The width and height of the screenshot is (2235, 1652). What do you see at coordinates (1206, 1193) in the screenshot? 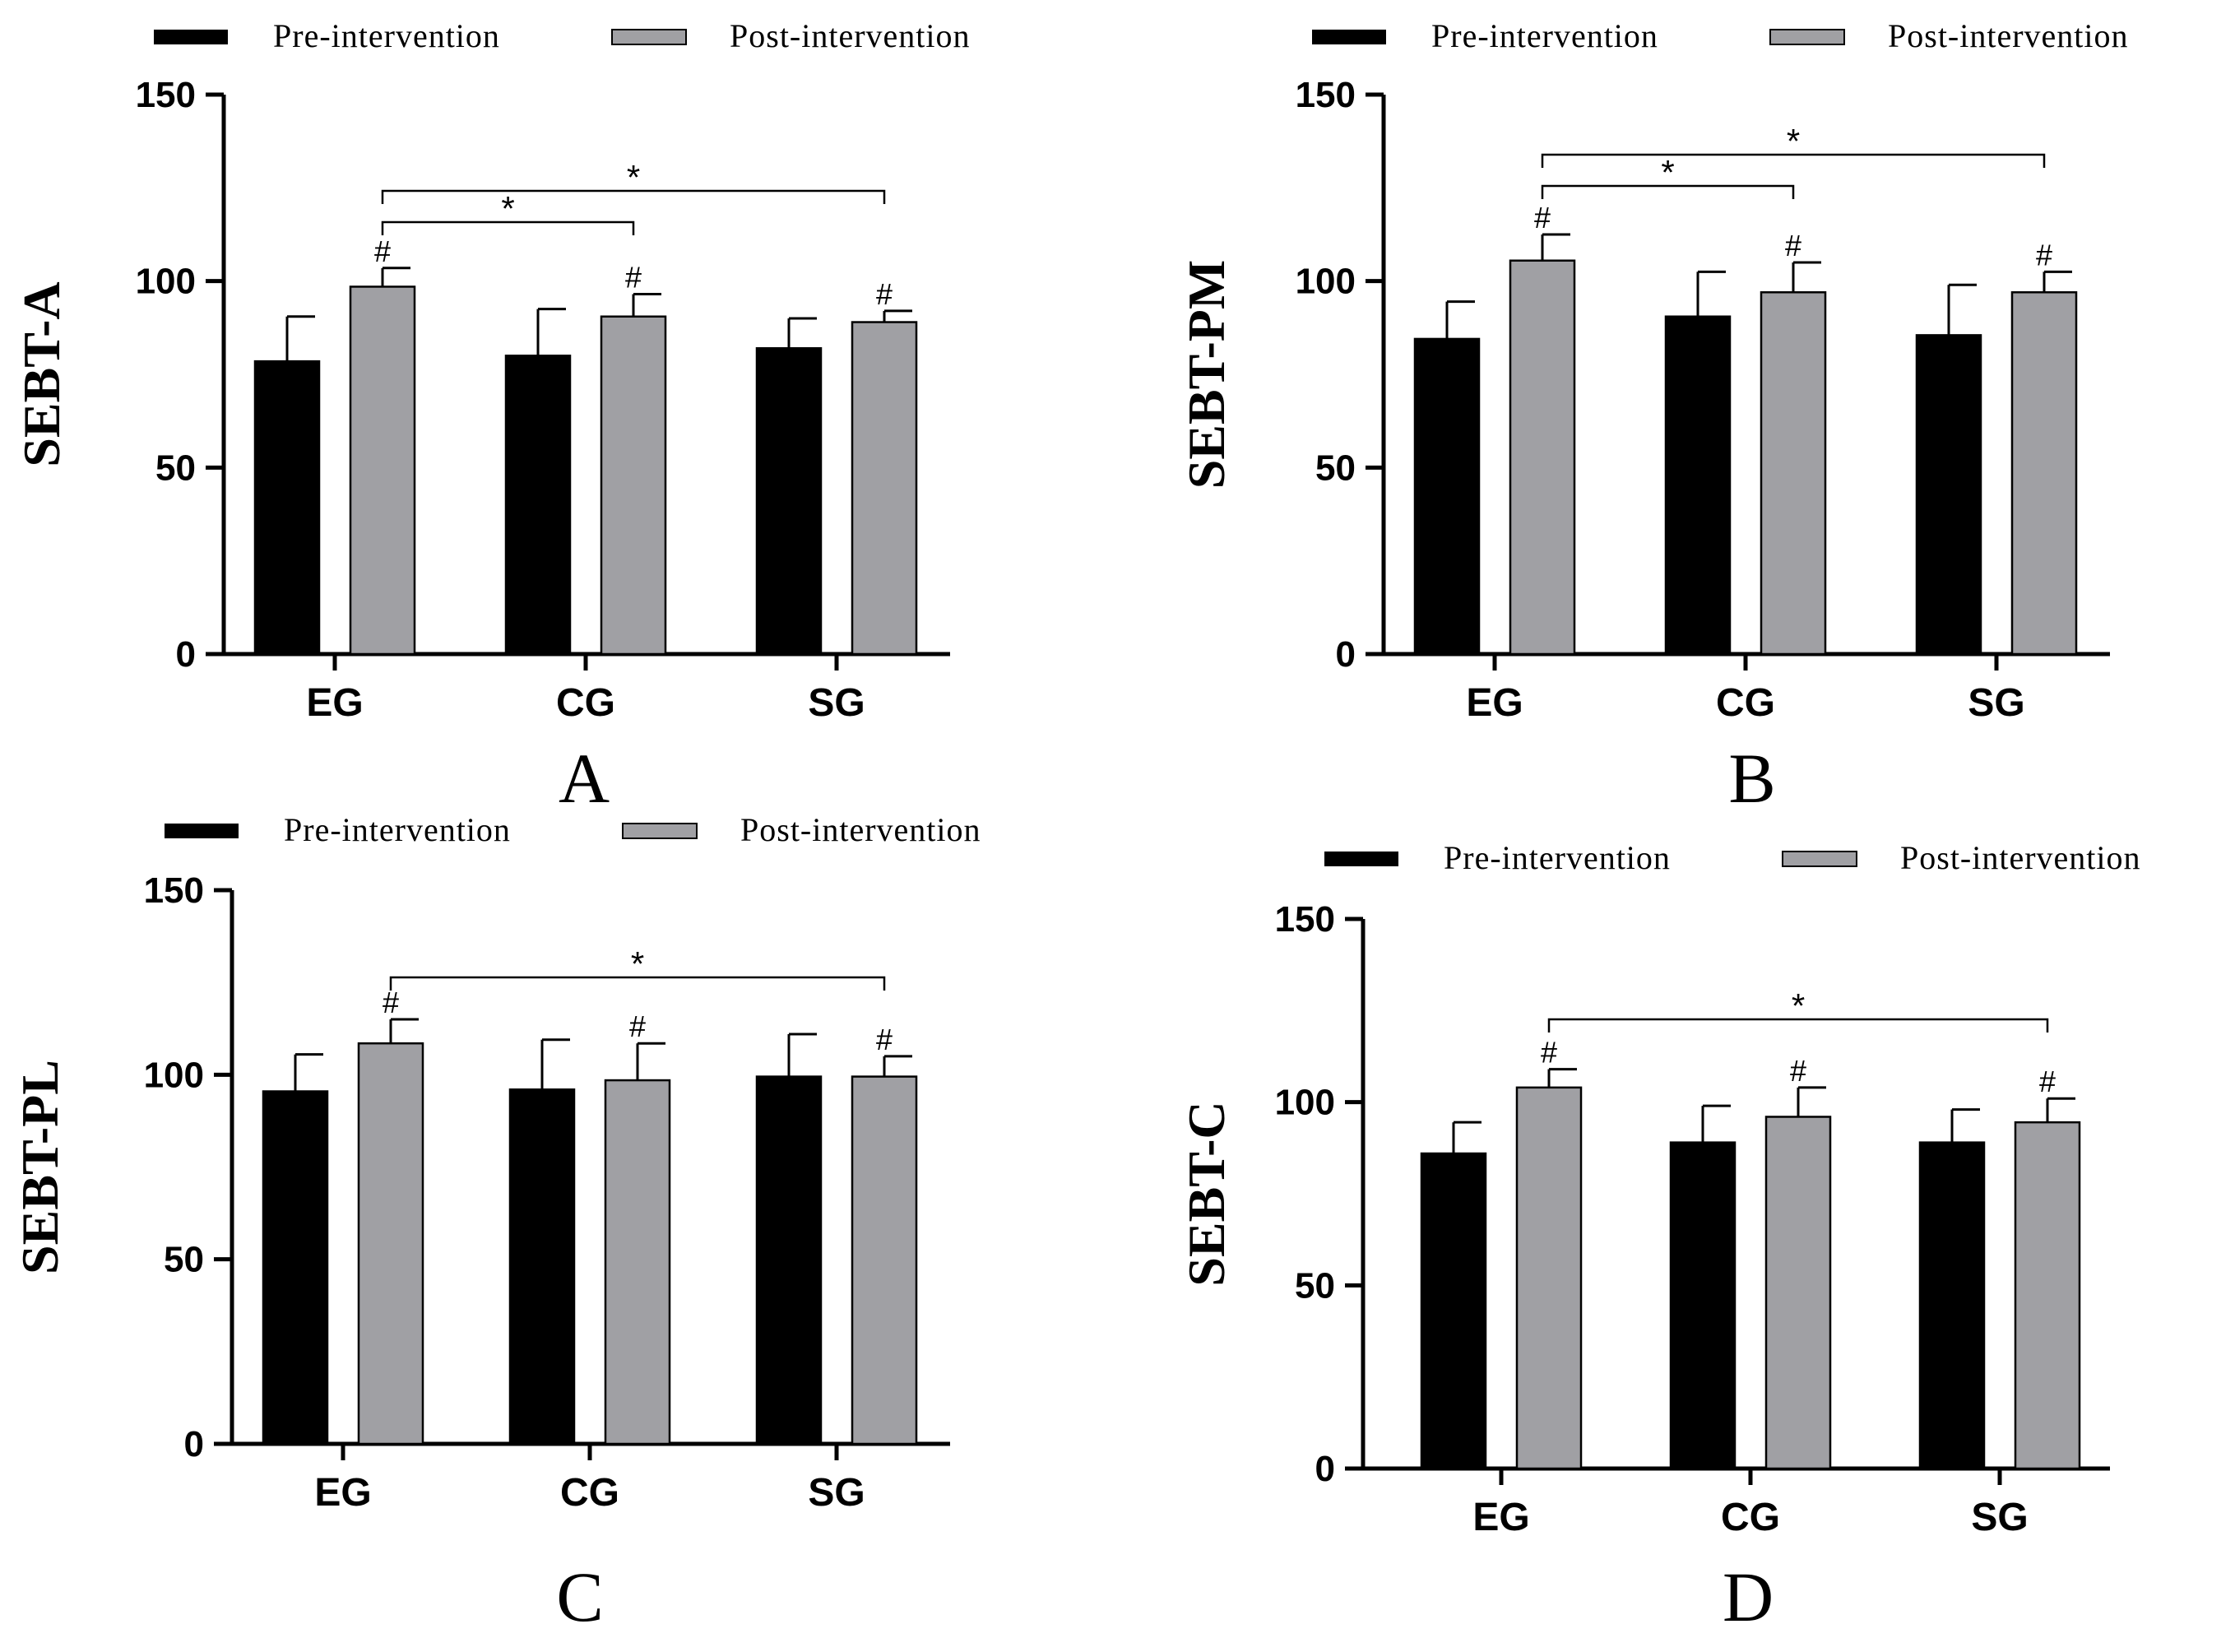
I see `y-axis-label: SEBT-C` at bounding box center [1206, 1193].